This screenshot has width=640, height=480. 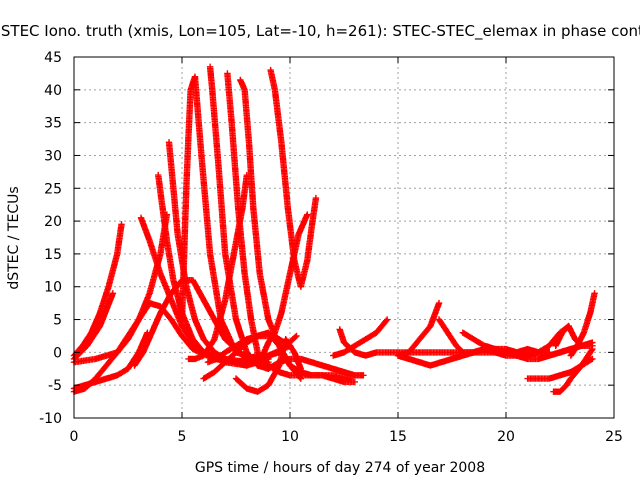 What do you see at coordinates (290, 437) in the screenshot?
I see `x-tick-label: 10` at bounding box center [290, 437].